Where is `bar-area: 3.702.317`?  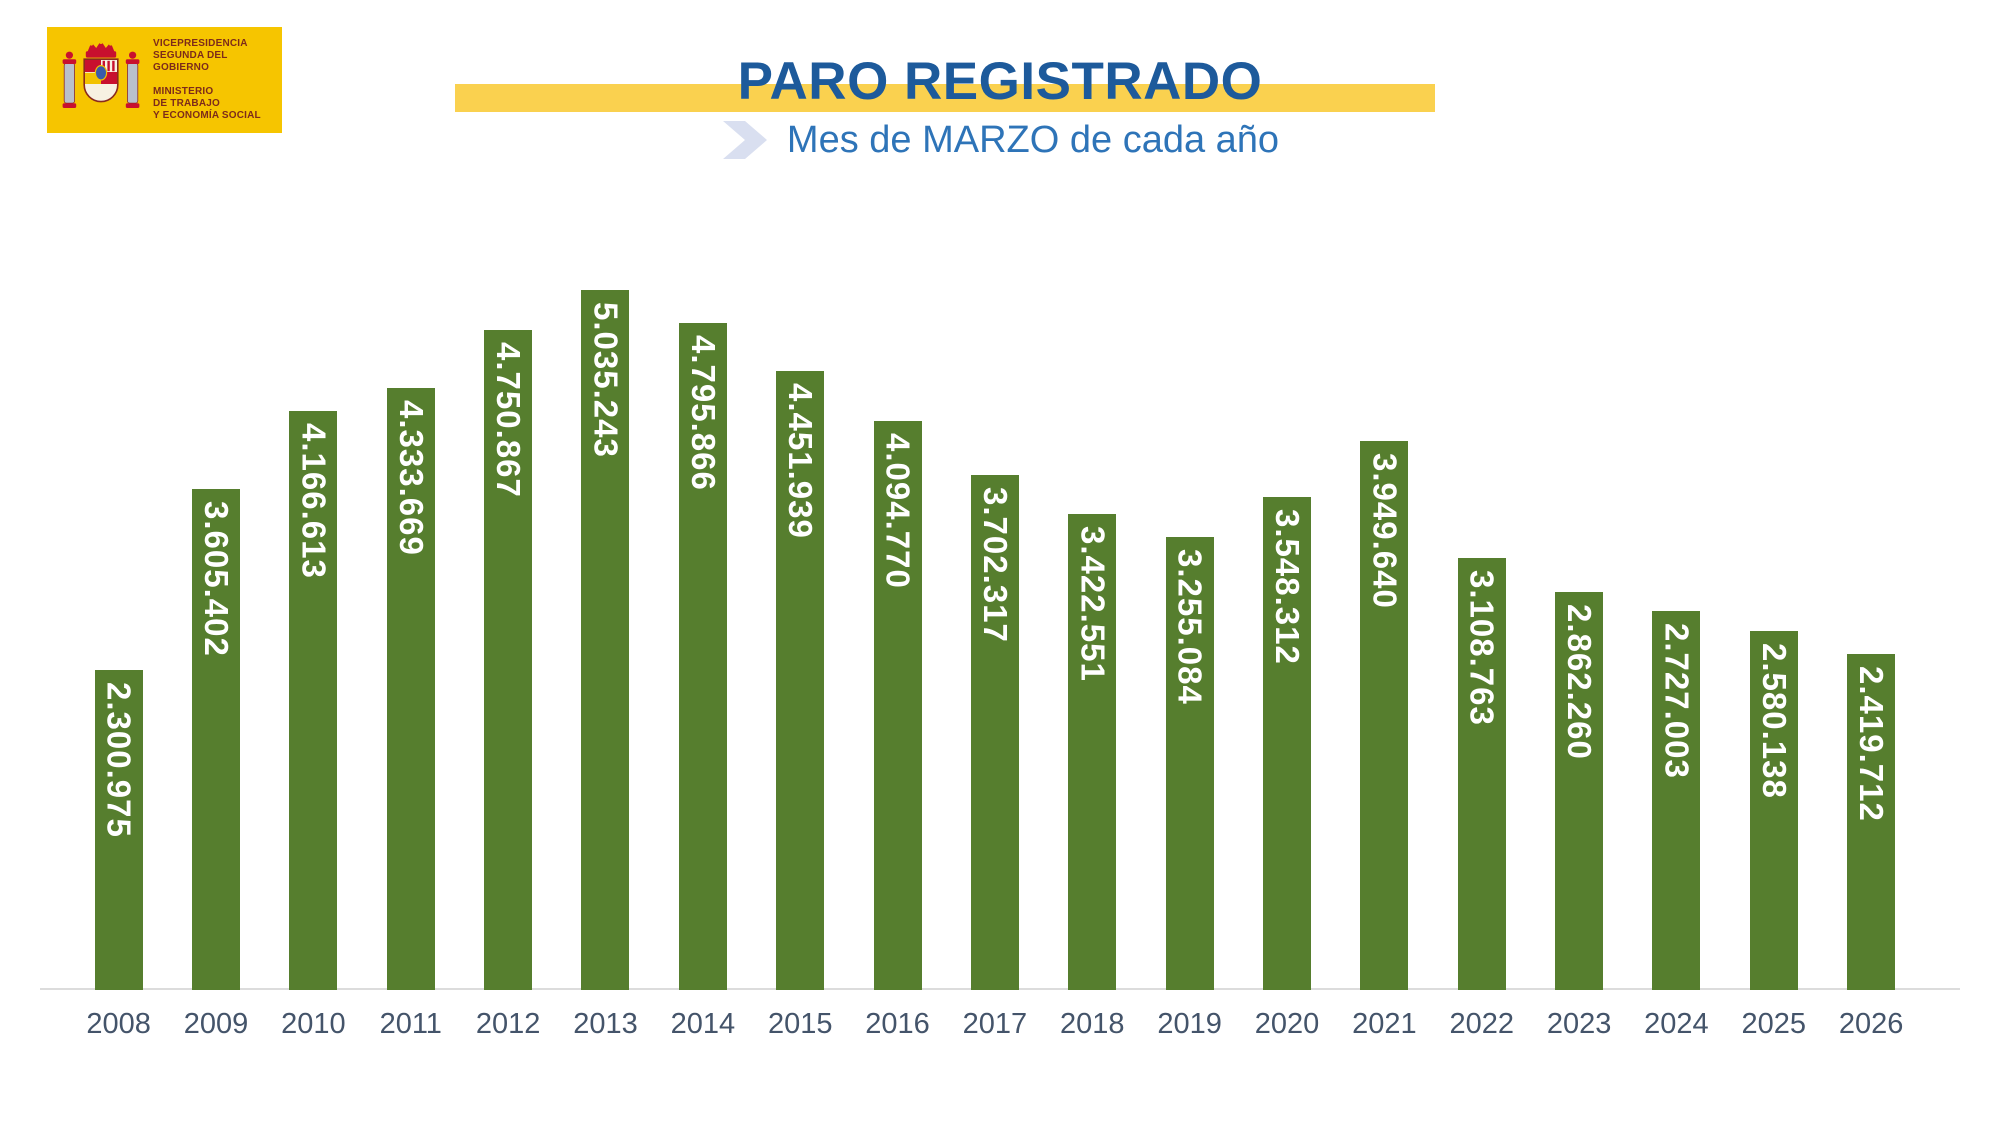
bar-area: 3.702.317 is located at coordinates (994, 640).